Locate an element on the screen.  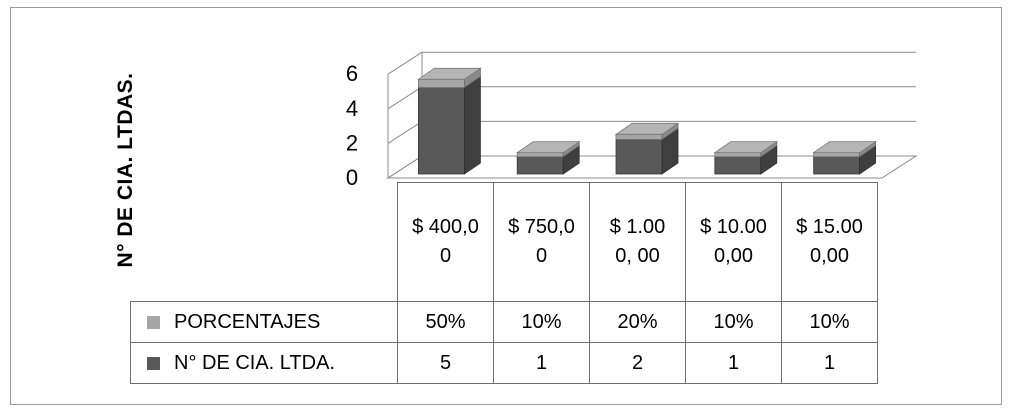
category-label: $ 1.000, 00 is located at coordinates (637, 242).